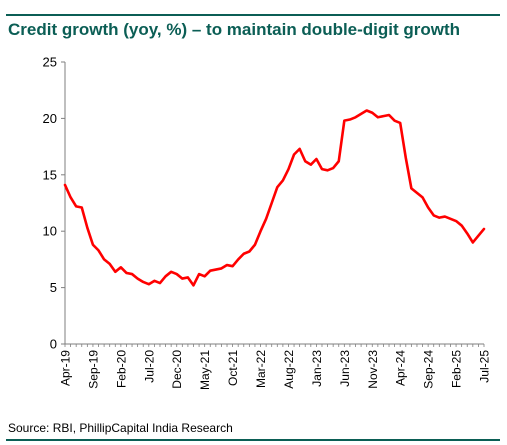 This screenshot has height=445, width=507. Describe the element at coordinates (53, 287) in the screenshot. I see `y-tick-label: 5` at that location.